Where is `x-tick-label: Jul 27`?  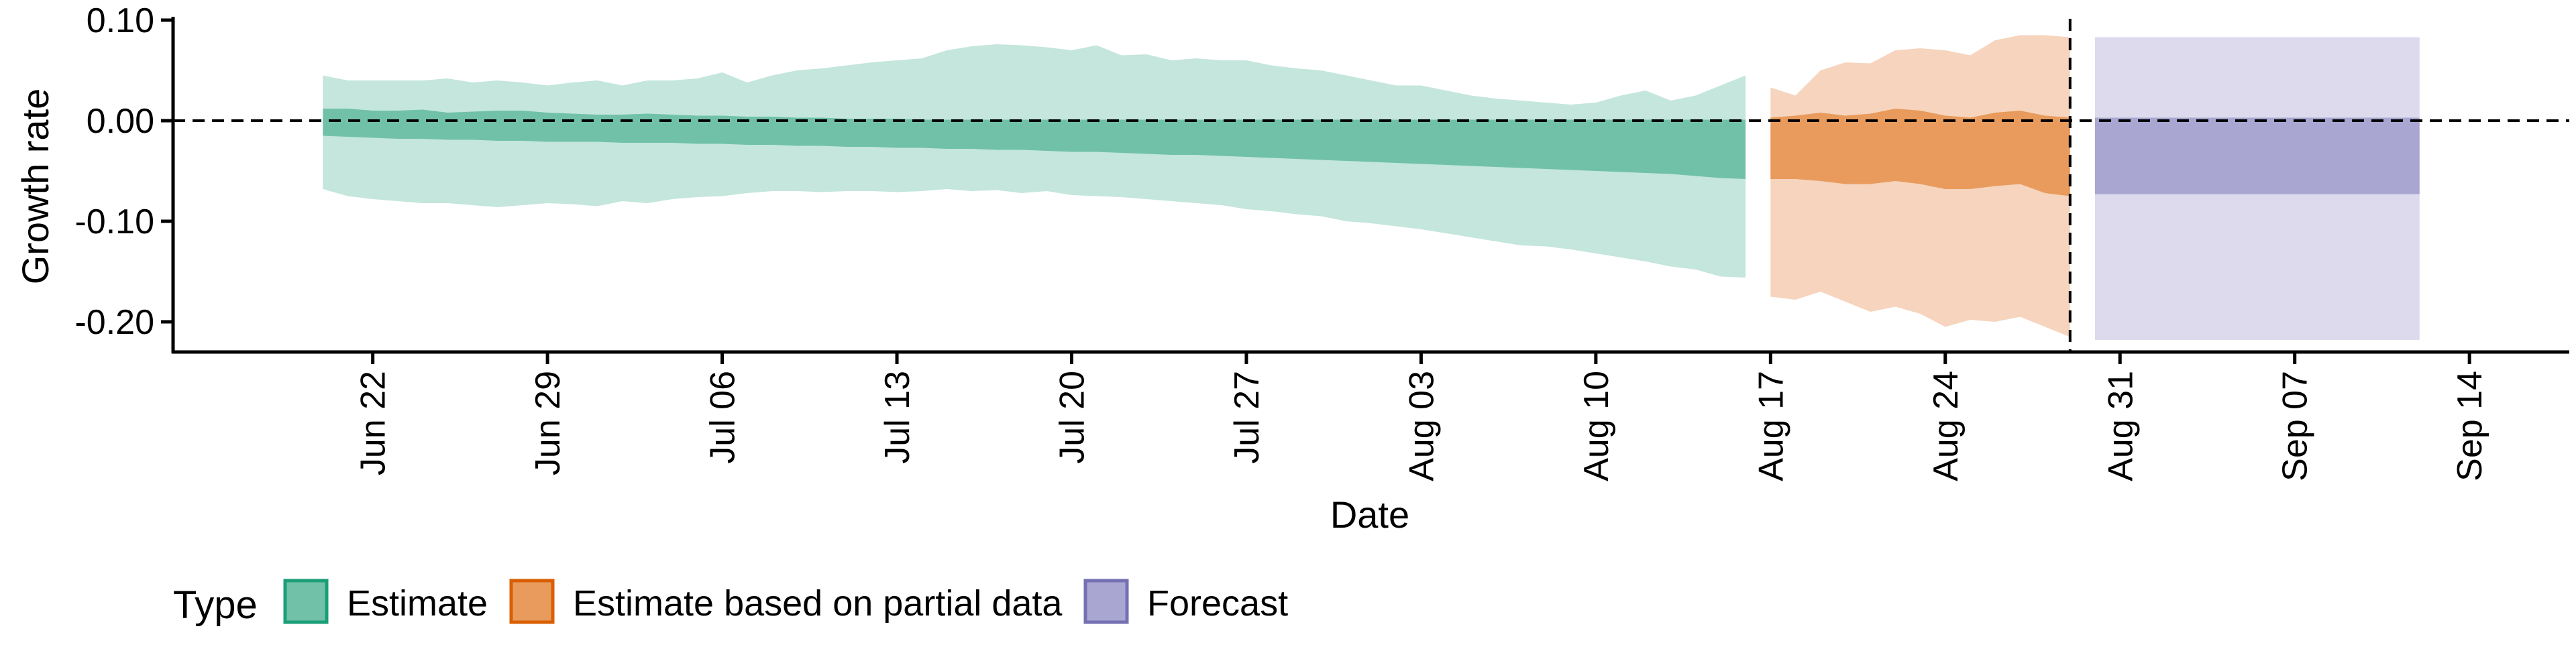 x-tick-label: Jul 27 is located at coordinates (1247, 417).